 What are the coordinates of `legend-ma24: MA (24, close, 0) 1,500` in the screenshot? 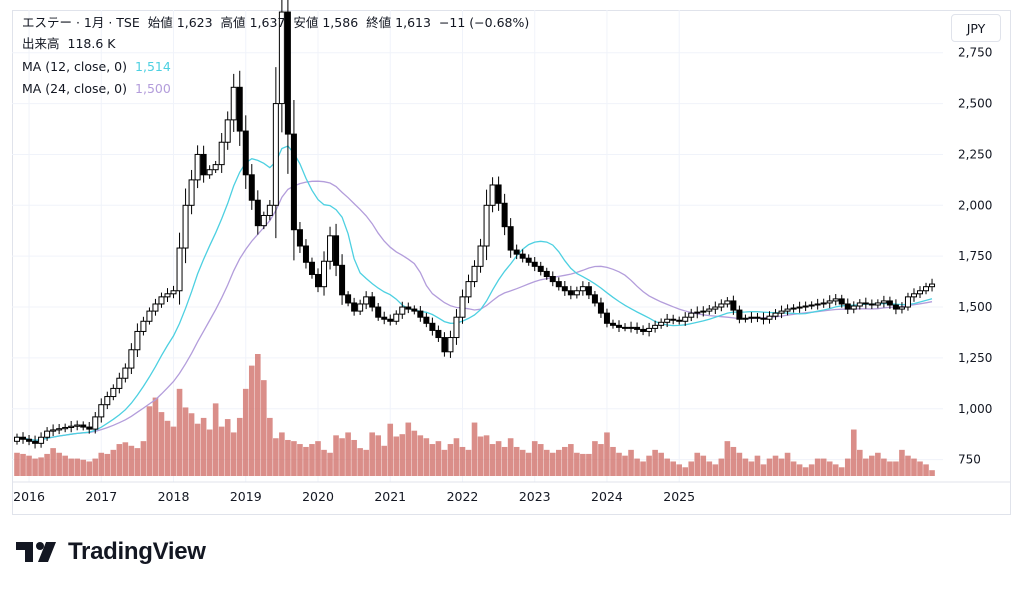 It's located at (98, 88).